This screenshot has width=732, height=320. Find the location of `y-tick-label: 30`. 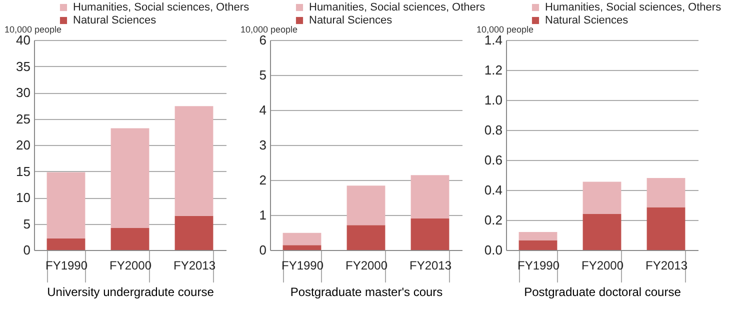

y-tick-label: 30 is located at coordinates (23, 92).